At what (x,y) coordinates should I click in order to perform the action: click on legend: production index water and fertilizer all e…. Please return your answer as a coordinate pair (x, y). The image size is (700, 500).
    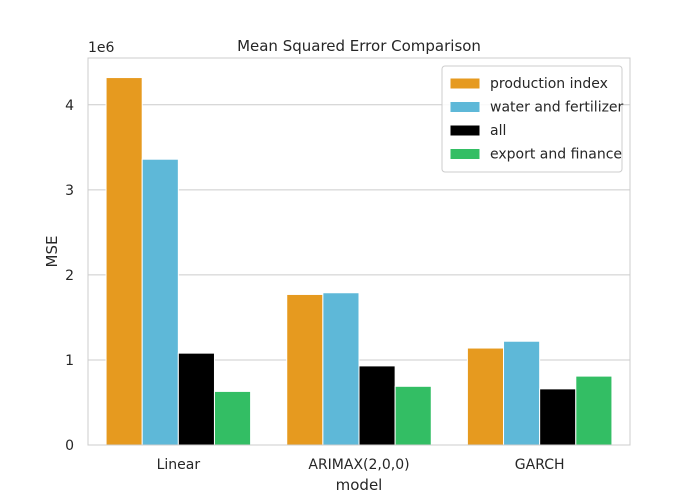
    Looking at the image, I should click on (532, 119).